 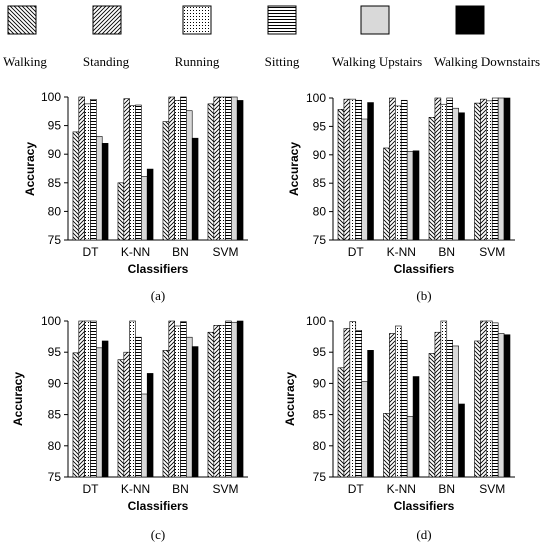 I want to click on legend-item-4: Sitting, so click(x=282, y=37).